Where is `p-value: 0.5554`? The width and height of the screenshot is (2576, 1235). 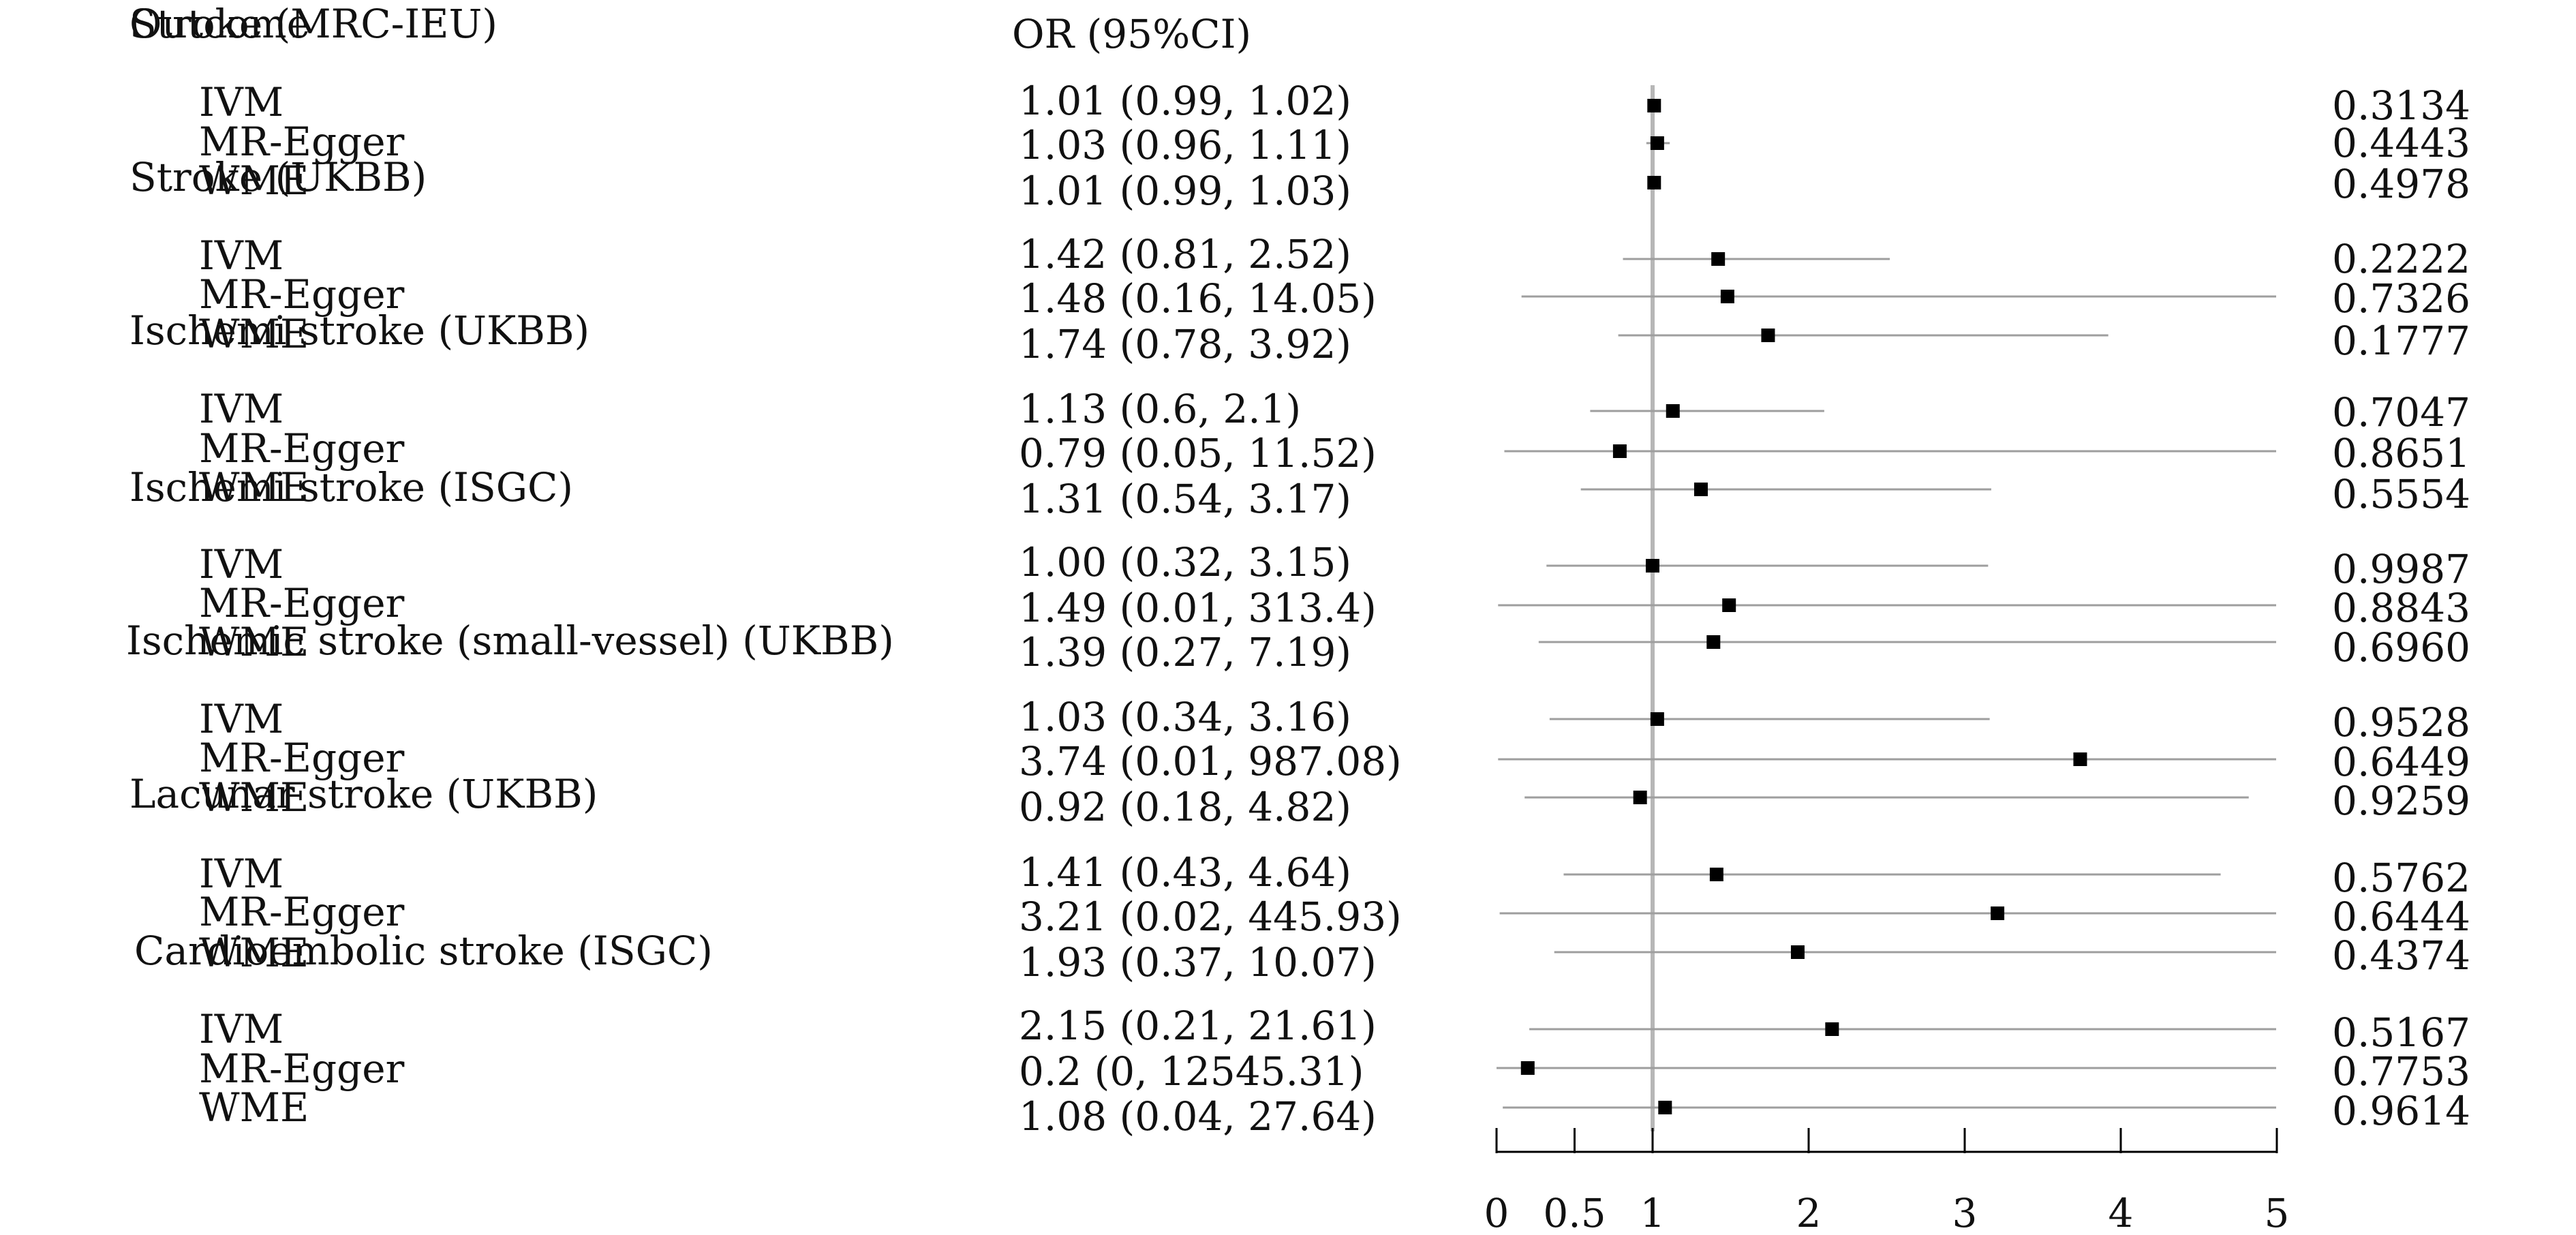 p-value: 0.5554 is located at coordinates (2401, 494).